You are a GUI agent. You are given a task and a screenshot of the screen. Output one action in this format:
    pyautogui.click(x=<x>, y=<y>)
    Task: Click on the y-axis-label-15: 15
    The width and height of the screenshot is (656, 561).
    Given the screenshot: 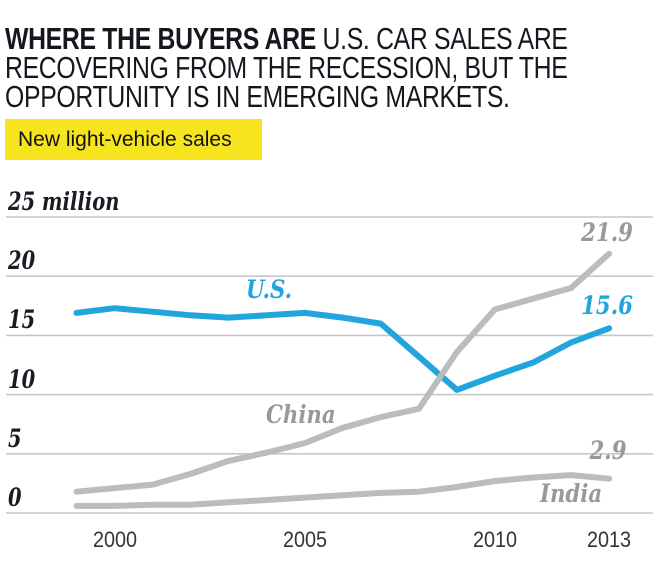 What is the action you would take?
    pyautogui.click(x=22, y=320)
    